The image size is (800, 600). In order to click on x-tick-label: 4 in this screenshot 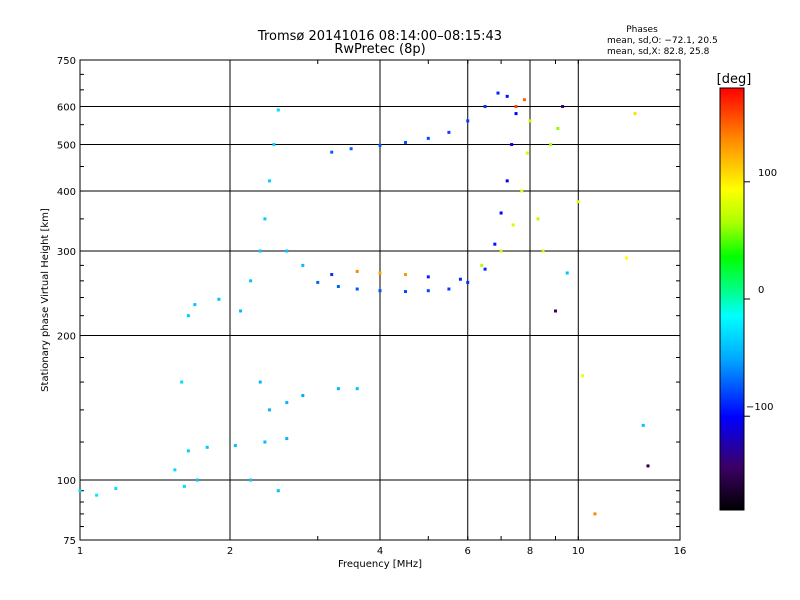, I will do `click(380, 551)`.